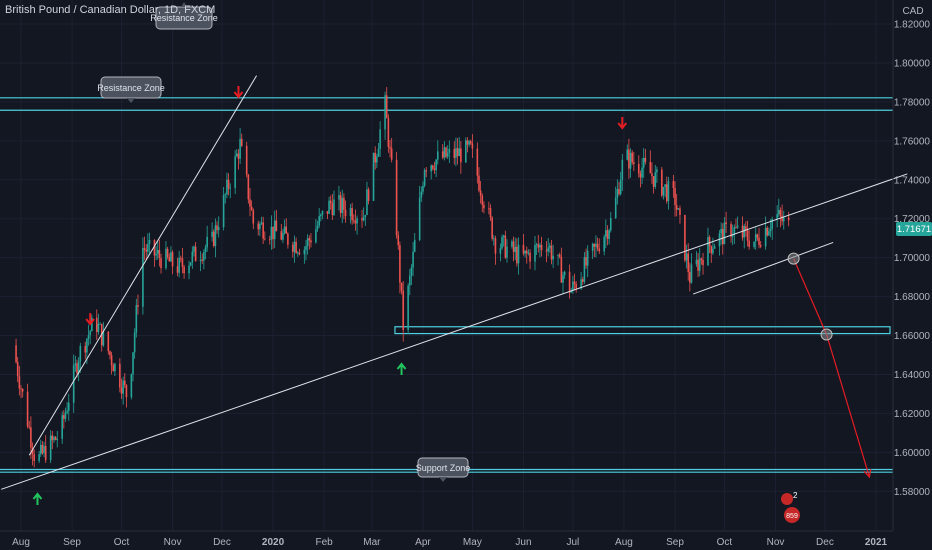 This screenshot has width=932, height=550. What do you see at coordinates (325, 542) in the screenshot?
I see `time-tick-label: Feb` at bounding box center [325, 542].